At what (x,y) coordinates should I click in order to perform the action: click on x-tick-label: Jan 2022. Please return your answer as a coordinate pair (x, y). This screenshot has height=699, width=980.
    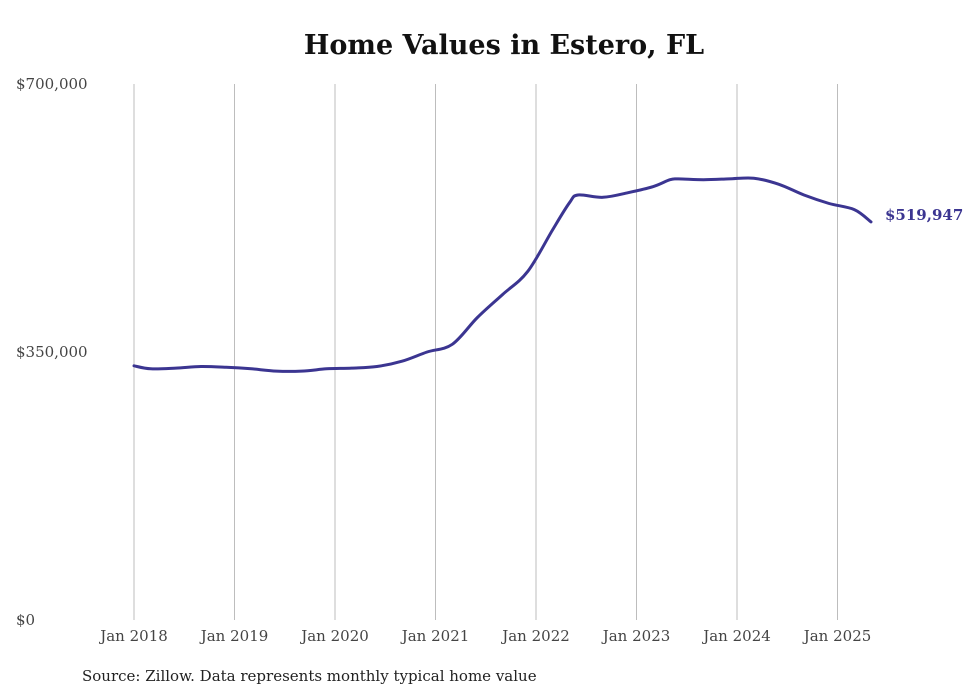
    Looking at the image, I should click on (535, 636).